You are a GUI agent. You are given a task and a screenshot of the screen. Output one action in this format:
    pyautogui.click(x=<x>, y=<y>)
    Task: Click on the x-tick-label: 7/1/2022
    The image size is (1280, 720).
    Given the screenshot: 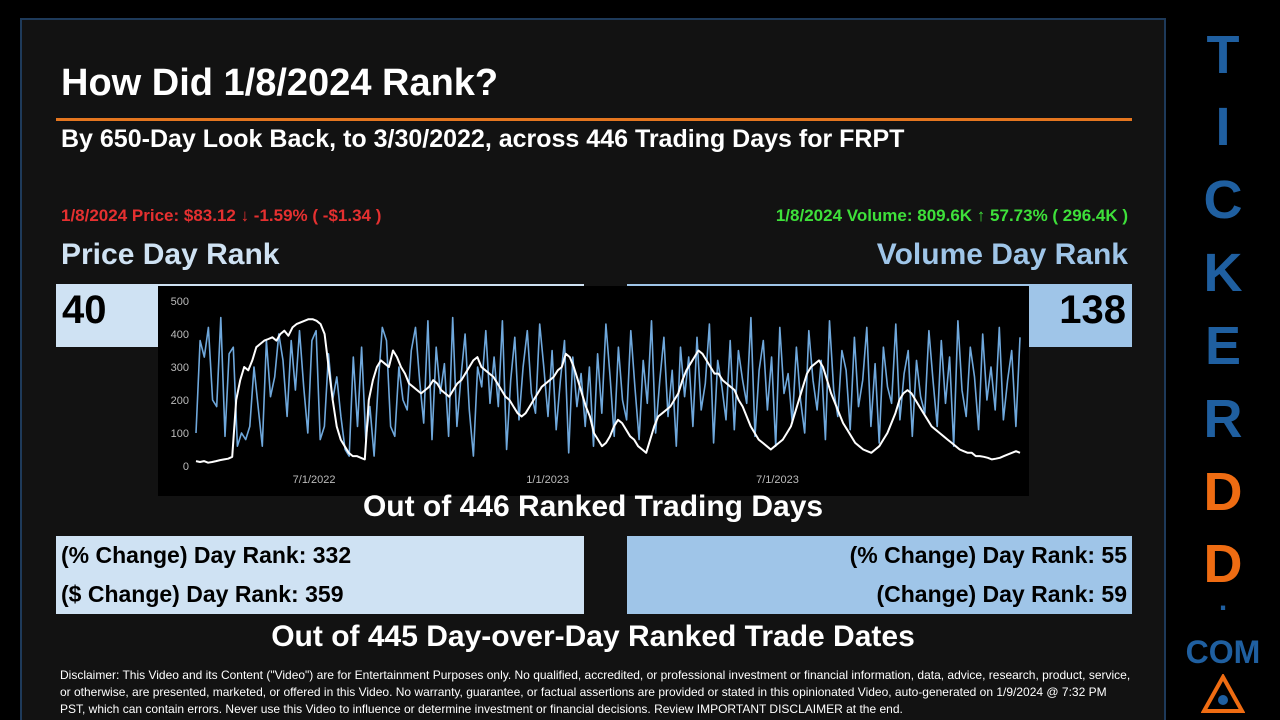 What is the action you would take?
    pyautogui.click(x=314, y=480)
    